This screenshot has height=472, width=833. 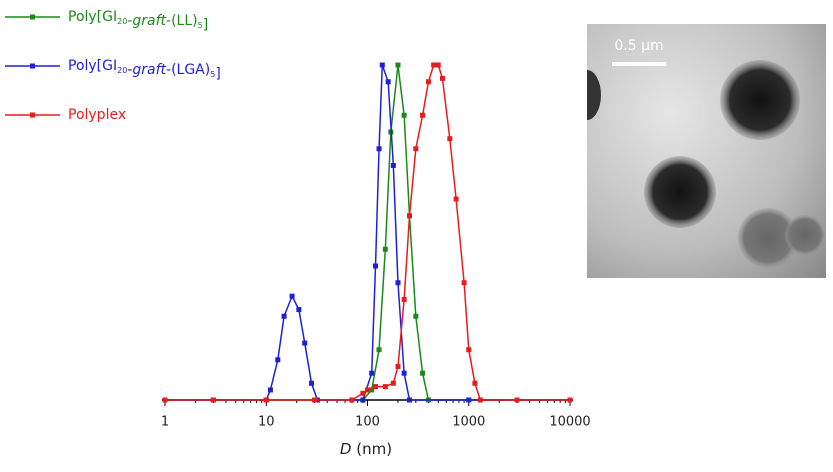 What do you see at coordinates (144, 70) in the screenshot?
I see `legend-label: Poly[GI20-graft-(LGA)5]` at bounding box center [144, 70].